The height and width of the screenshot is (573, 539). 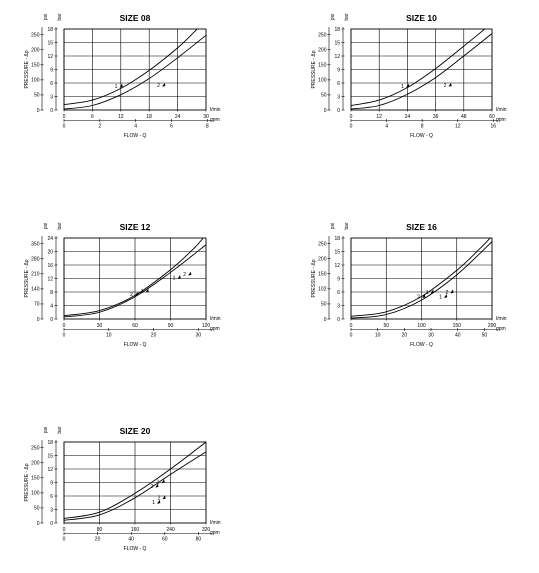 I want to click on x-primary-tick-label: 200, so click(x=492, y=326).